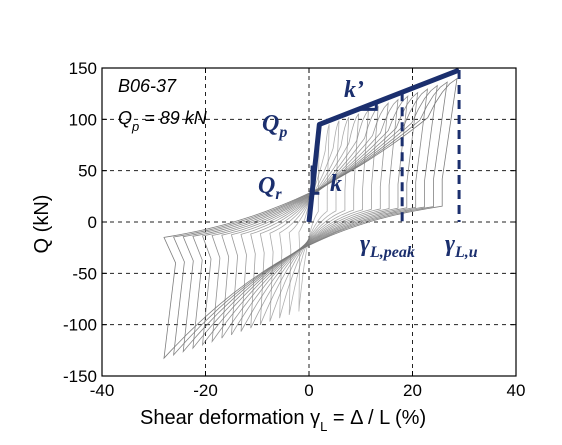 The width and height of the screenshot is (562, 445). What do you see at coordinates (383, 145) in the screenshot?
I see `backbone-model` at bounding box center [383, 145].